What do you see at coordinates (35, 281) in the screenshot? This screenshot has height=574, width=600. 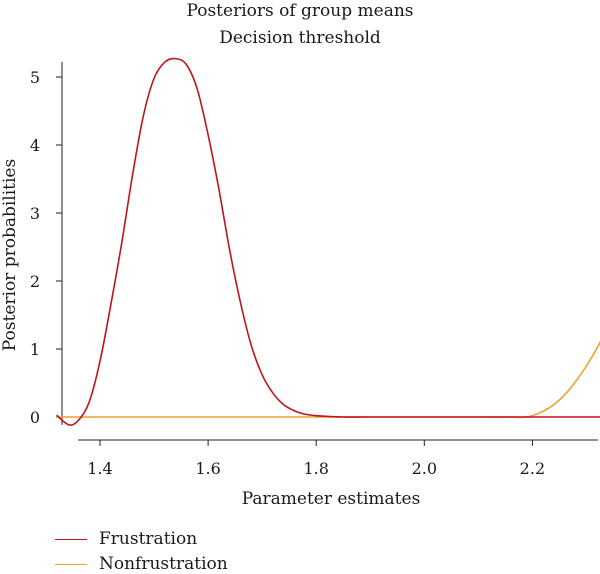 I see `y-tick-label: 2` at bounding box center [35, 281].